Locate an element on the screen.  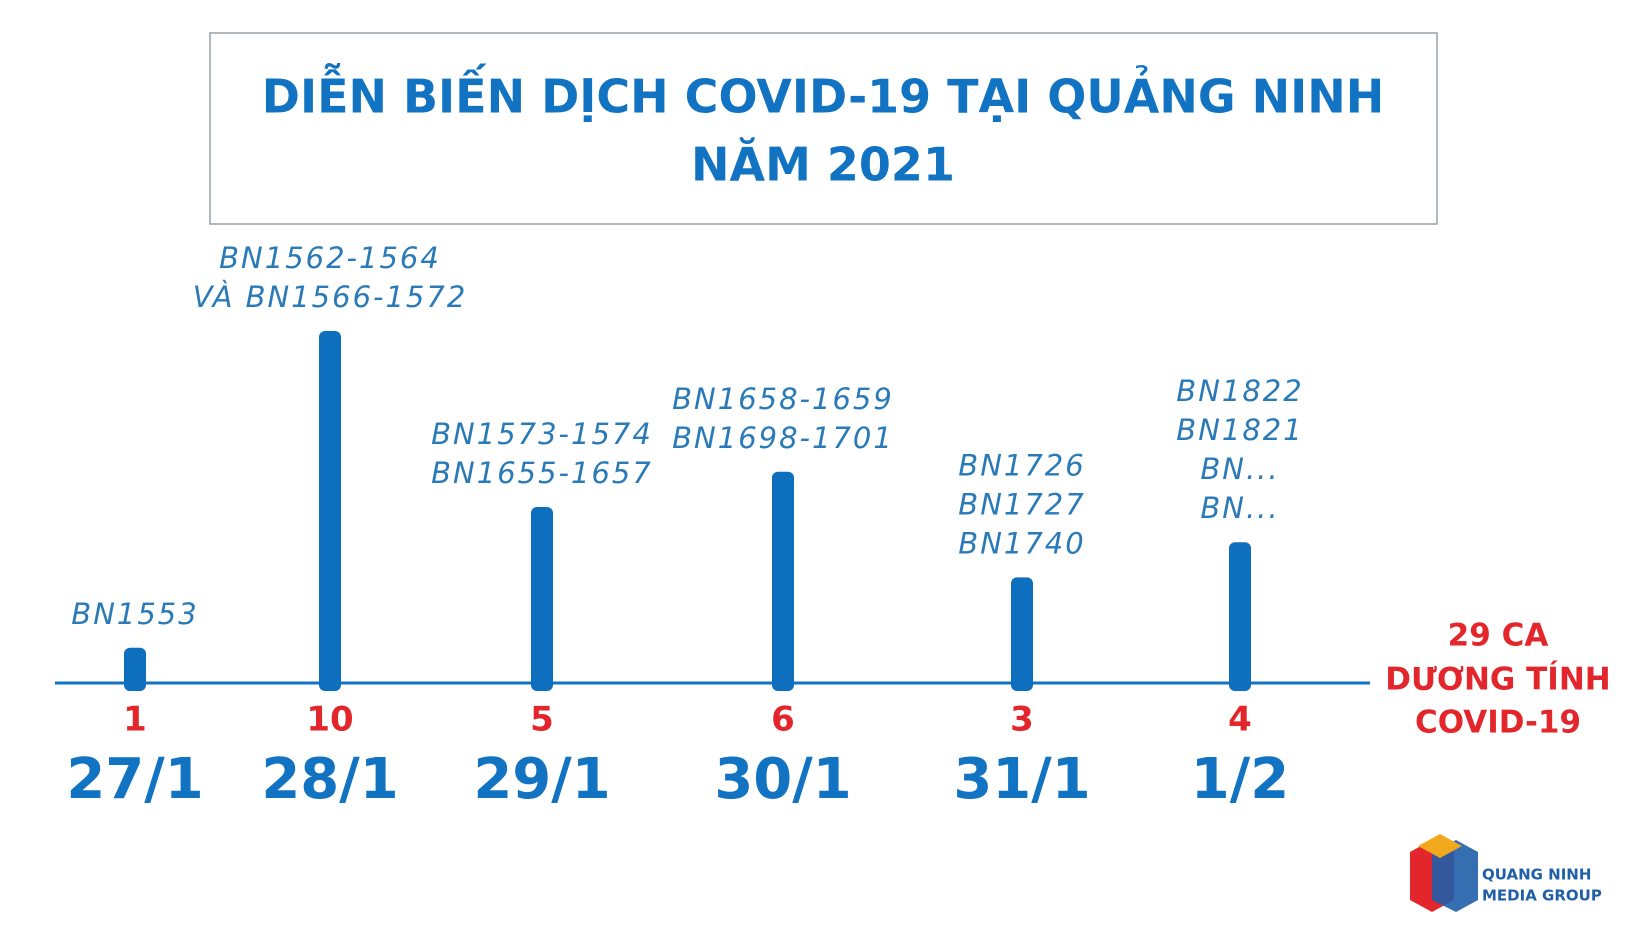
value-label: 3 is located at coordinates (1022, 720).